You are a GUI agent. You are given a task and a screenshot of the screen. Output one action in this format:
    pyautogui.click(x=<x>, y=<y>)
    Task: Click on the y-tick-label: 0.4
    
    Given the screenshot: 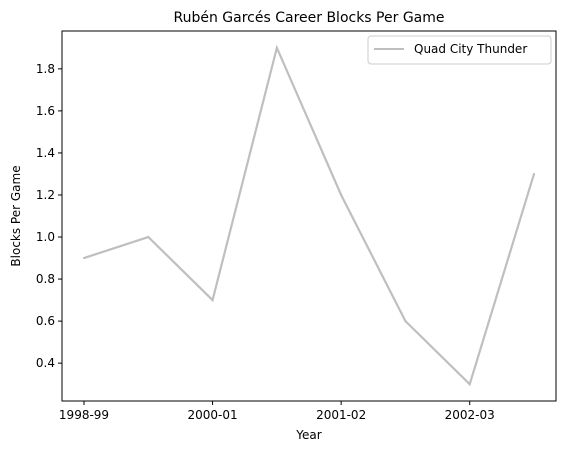 What is the action you would take?
    pyautogui.click(x=45, y=363)
    